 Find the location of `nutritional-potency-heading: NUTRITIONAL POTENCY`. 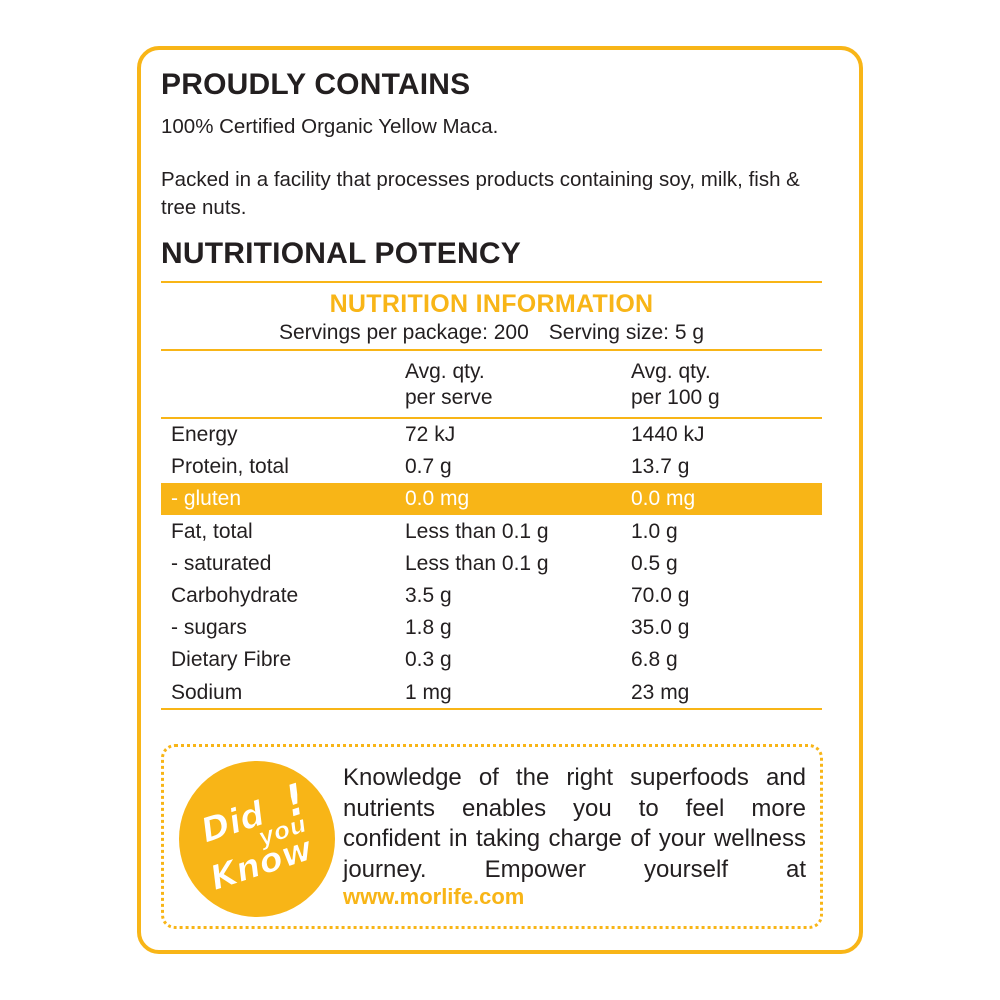

nutritional-potency-heading: NUTRITIONAL POTENCY is located at coordinates (341, 253).